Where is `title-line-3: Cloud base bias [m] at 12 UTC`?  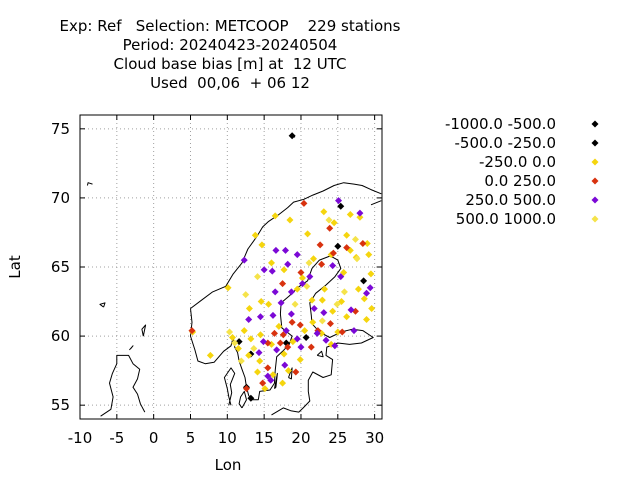
title-line-3: Cloud base bias [m] at 12 UTC is located at coordinates (230, 64).